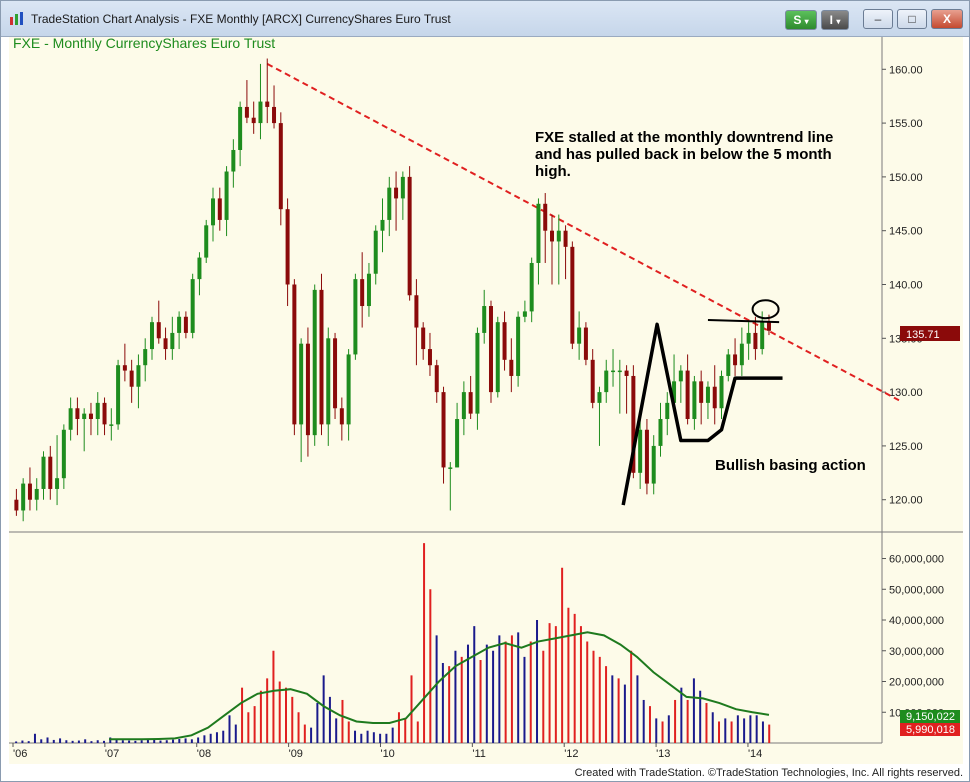 This screenshot has width=970, height=782. What do you see at coordinates (439, 686) in the screenshot?
I see `volume-ma-layer` at bounding box center [439, 686].